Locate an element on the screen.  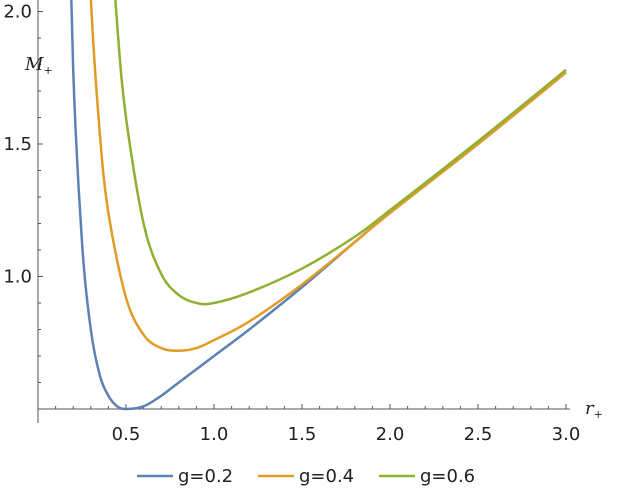
y-tick-label: 2.0 is located at coordinates (17, 12).